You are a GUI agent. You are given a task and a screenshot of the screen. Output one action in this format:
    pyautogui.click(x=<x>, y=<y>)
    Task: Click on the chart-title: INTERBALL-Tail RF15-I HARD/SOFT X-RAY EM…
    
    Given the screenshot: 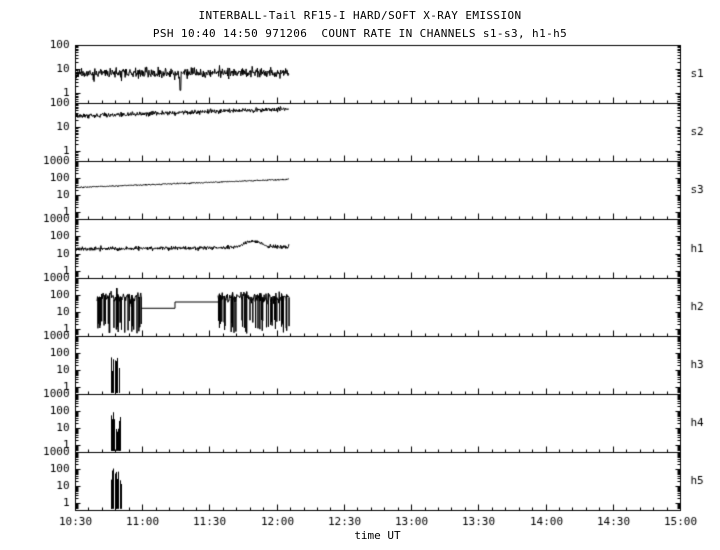 What is the action you would take?
    pyautogui.click(x=360, y=15)
    